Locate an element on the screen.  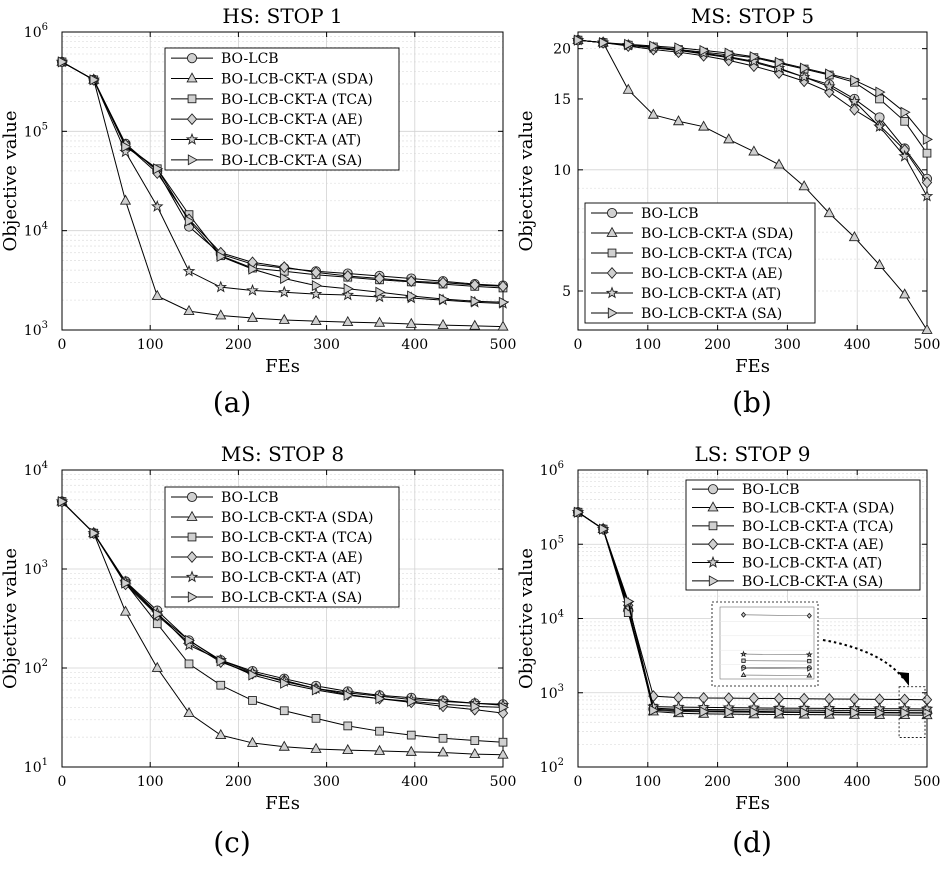
x-tick-label: 300 is located at coordinates (787, 345).